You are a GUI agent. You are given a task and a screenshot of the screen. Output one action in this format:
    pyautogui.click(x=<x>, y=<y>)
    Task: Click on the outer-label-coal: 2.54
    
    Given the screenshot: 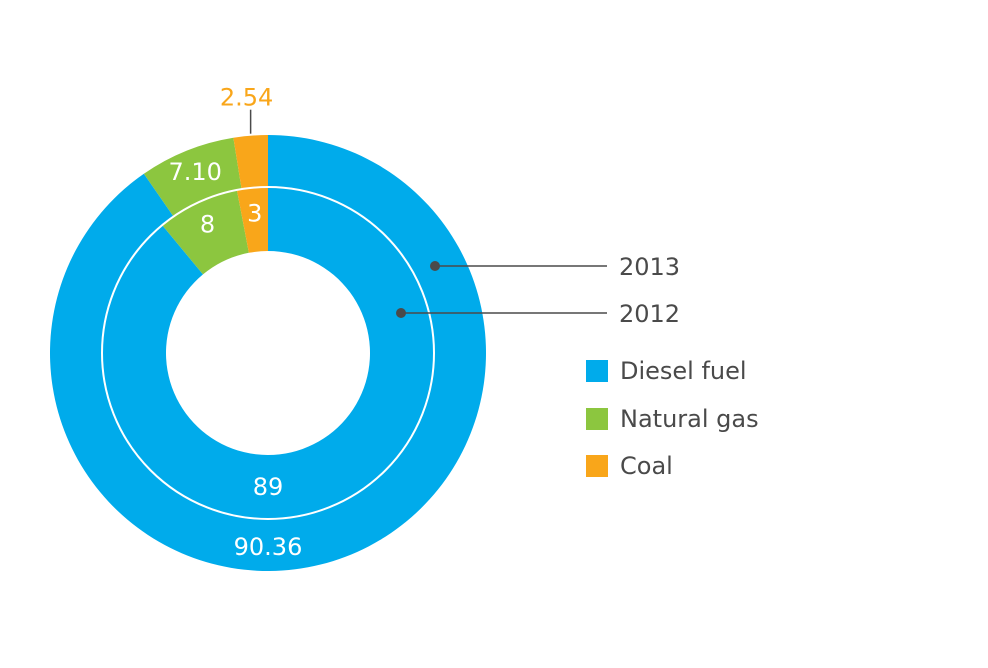 What is the action you would take?
    pyautogui.click(x=246, y=98)
    